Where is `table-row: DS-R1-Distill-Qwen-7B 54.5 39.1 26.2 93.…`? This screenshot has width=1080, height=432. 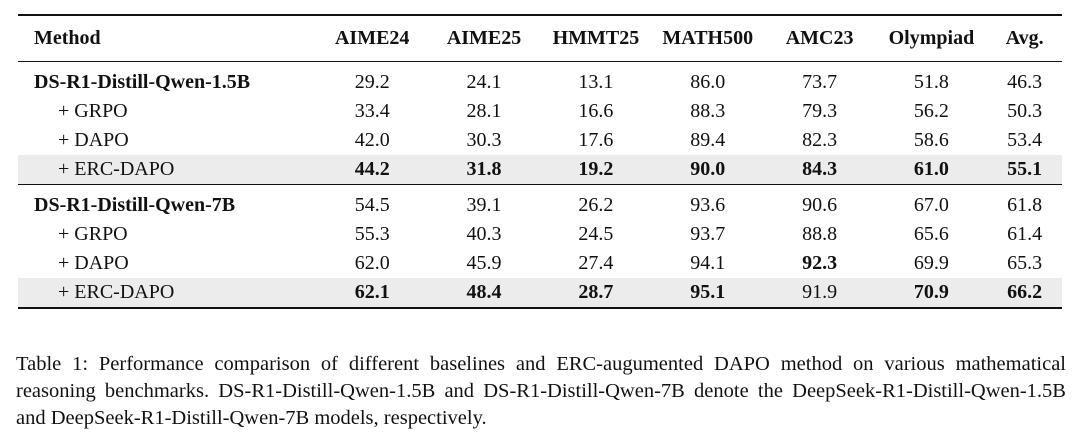 table-row: DS-R1-Distill-Qwen-7B 54.5 39.1 26.2 93.… is located at coordinates (540, 202).